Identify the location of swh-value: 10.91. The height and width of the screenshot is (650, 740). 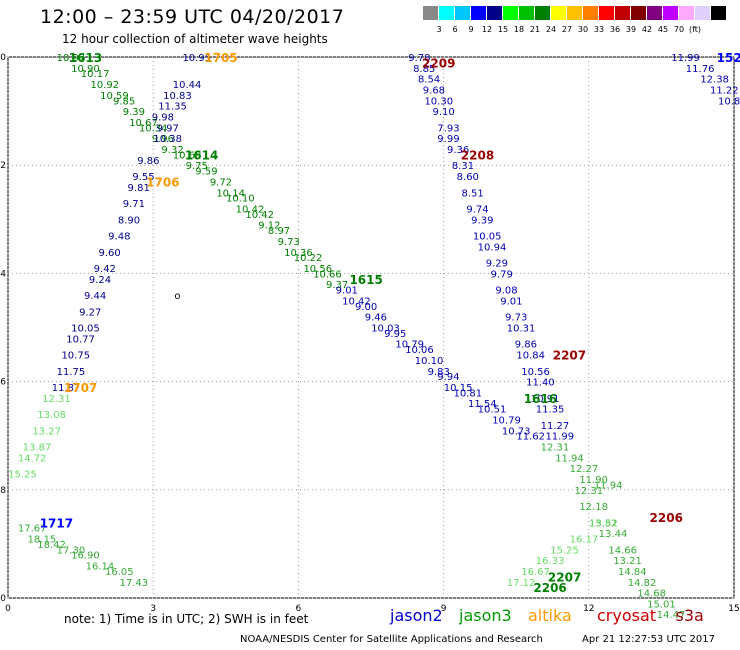
(545, 399).